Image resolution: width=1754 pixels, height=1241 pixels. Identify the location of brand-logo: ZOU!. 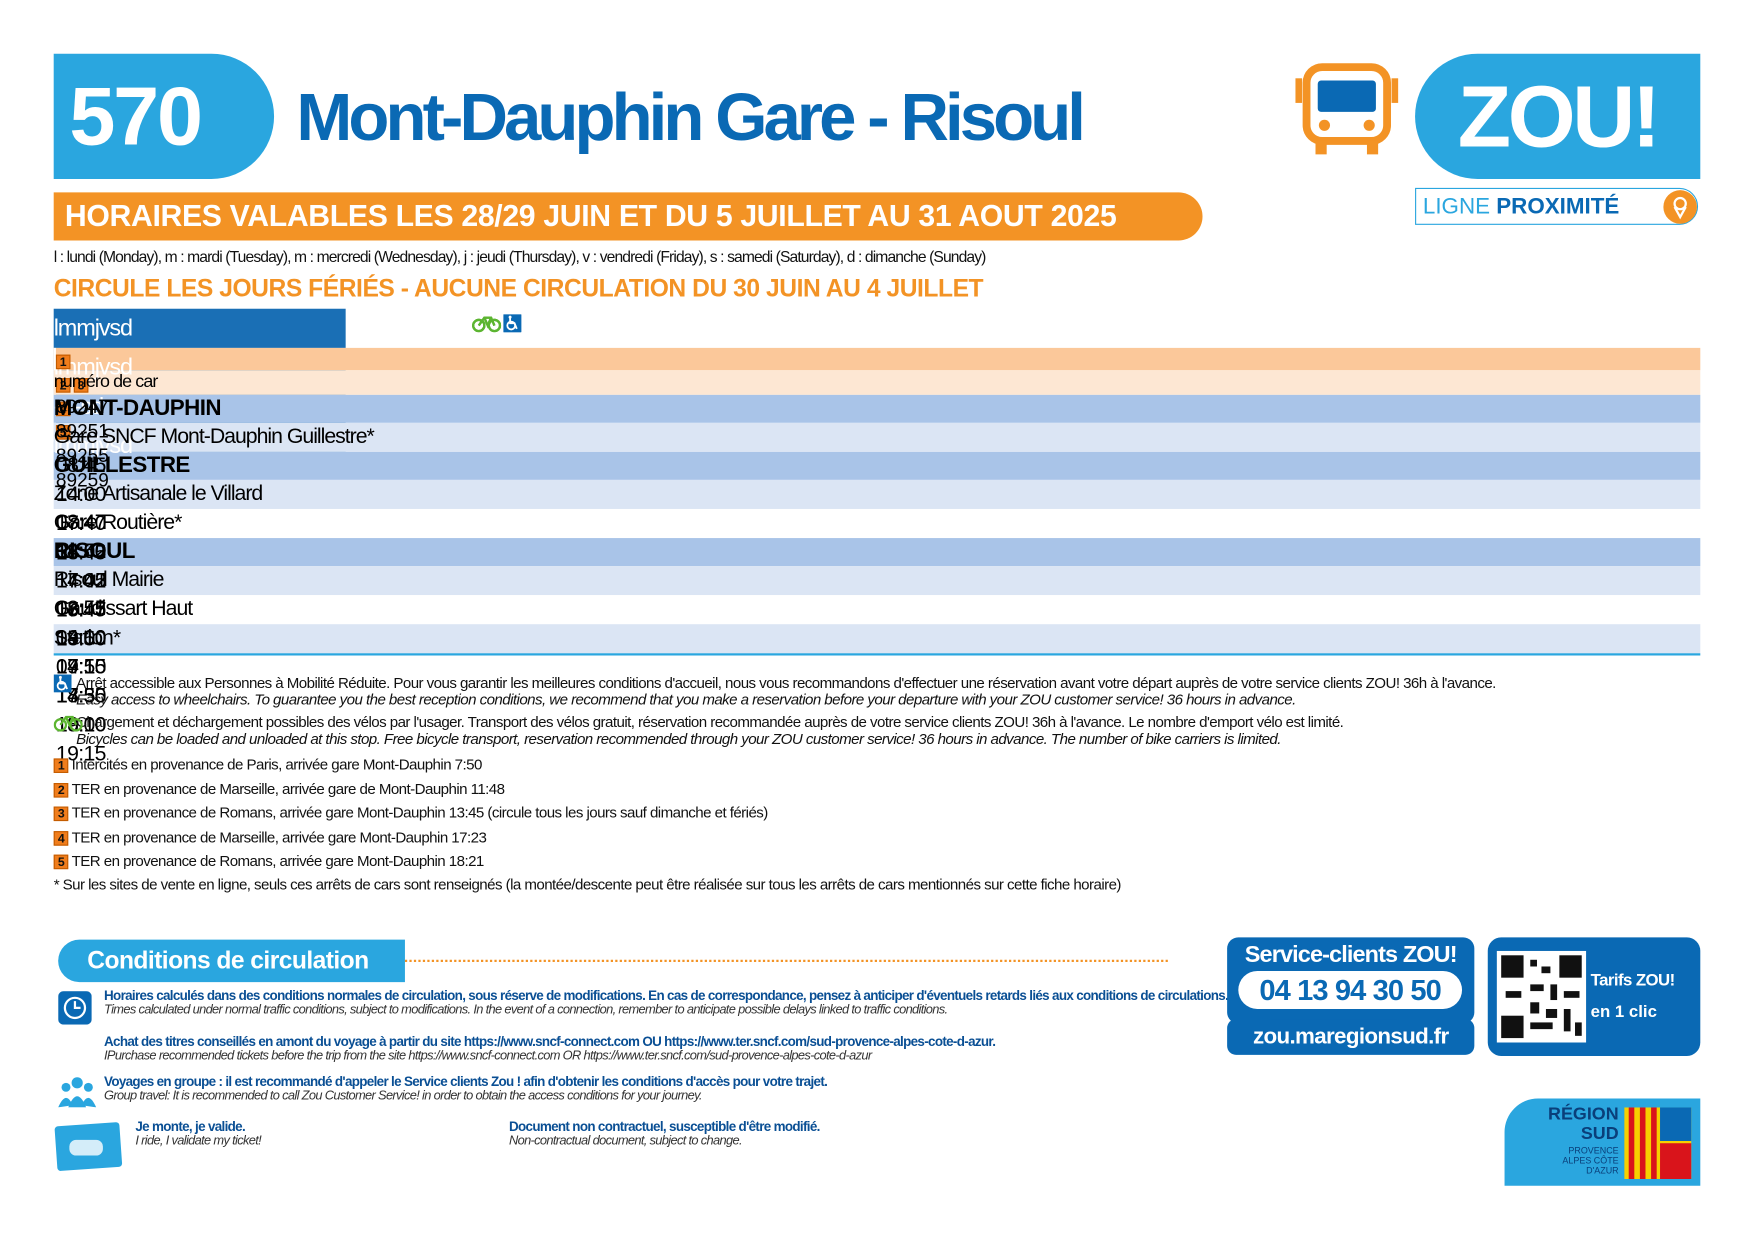
(1558, 116).